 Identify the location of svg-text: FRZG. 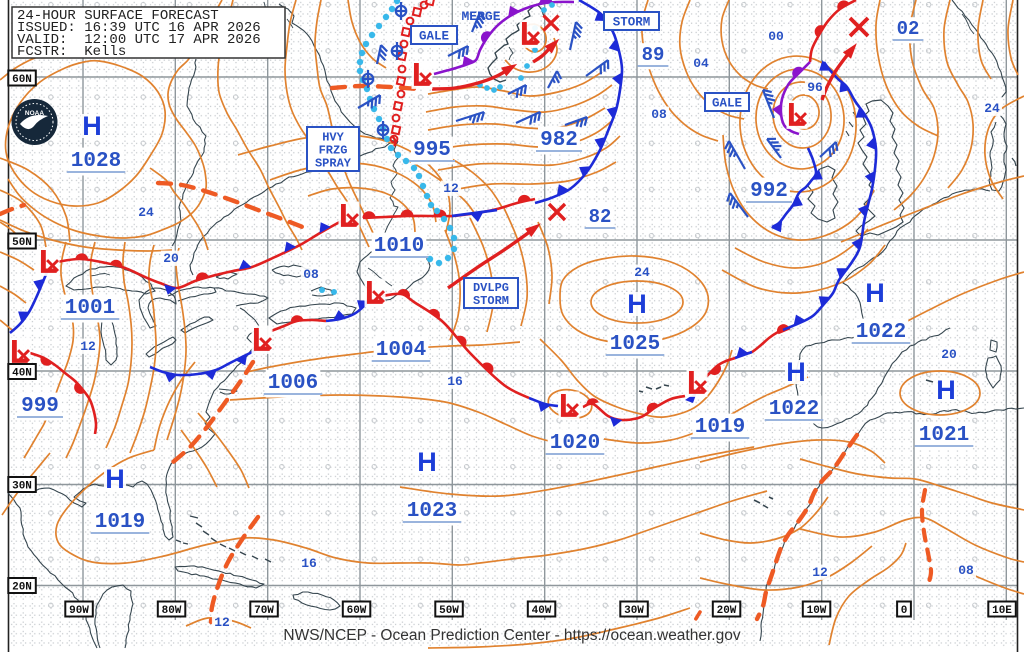
(333, 150).